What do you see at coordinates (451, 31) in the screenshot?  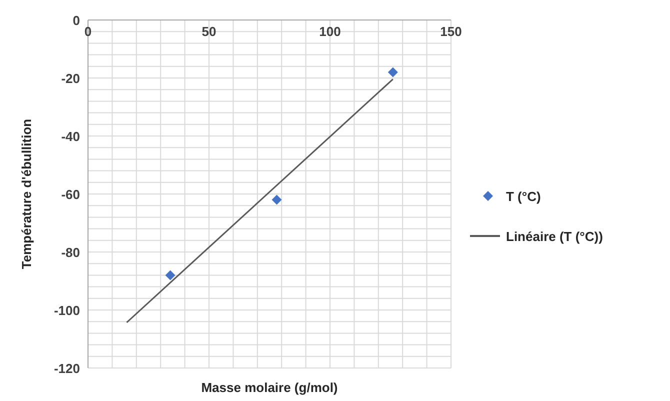 I see `x-tick-label: 150` at bounding box center [451, 31].